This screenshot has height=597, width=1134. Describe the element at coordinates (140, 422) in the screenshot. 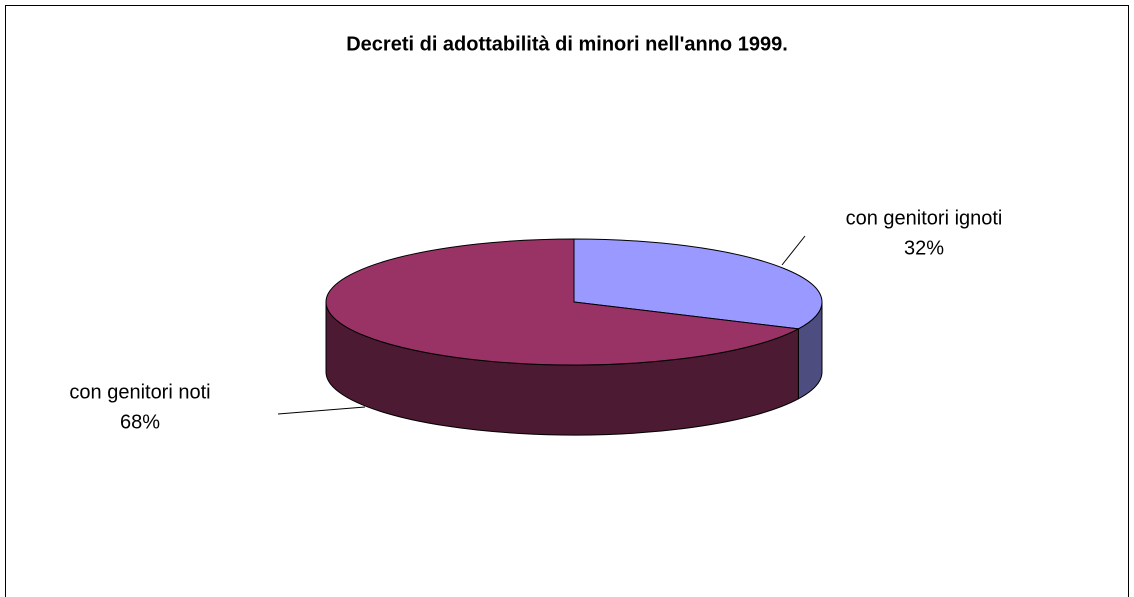

I see `value-label: 68%` at that location.